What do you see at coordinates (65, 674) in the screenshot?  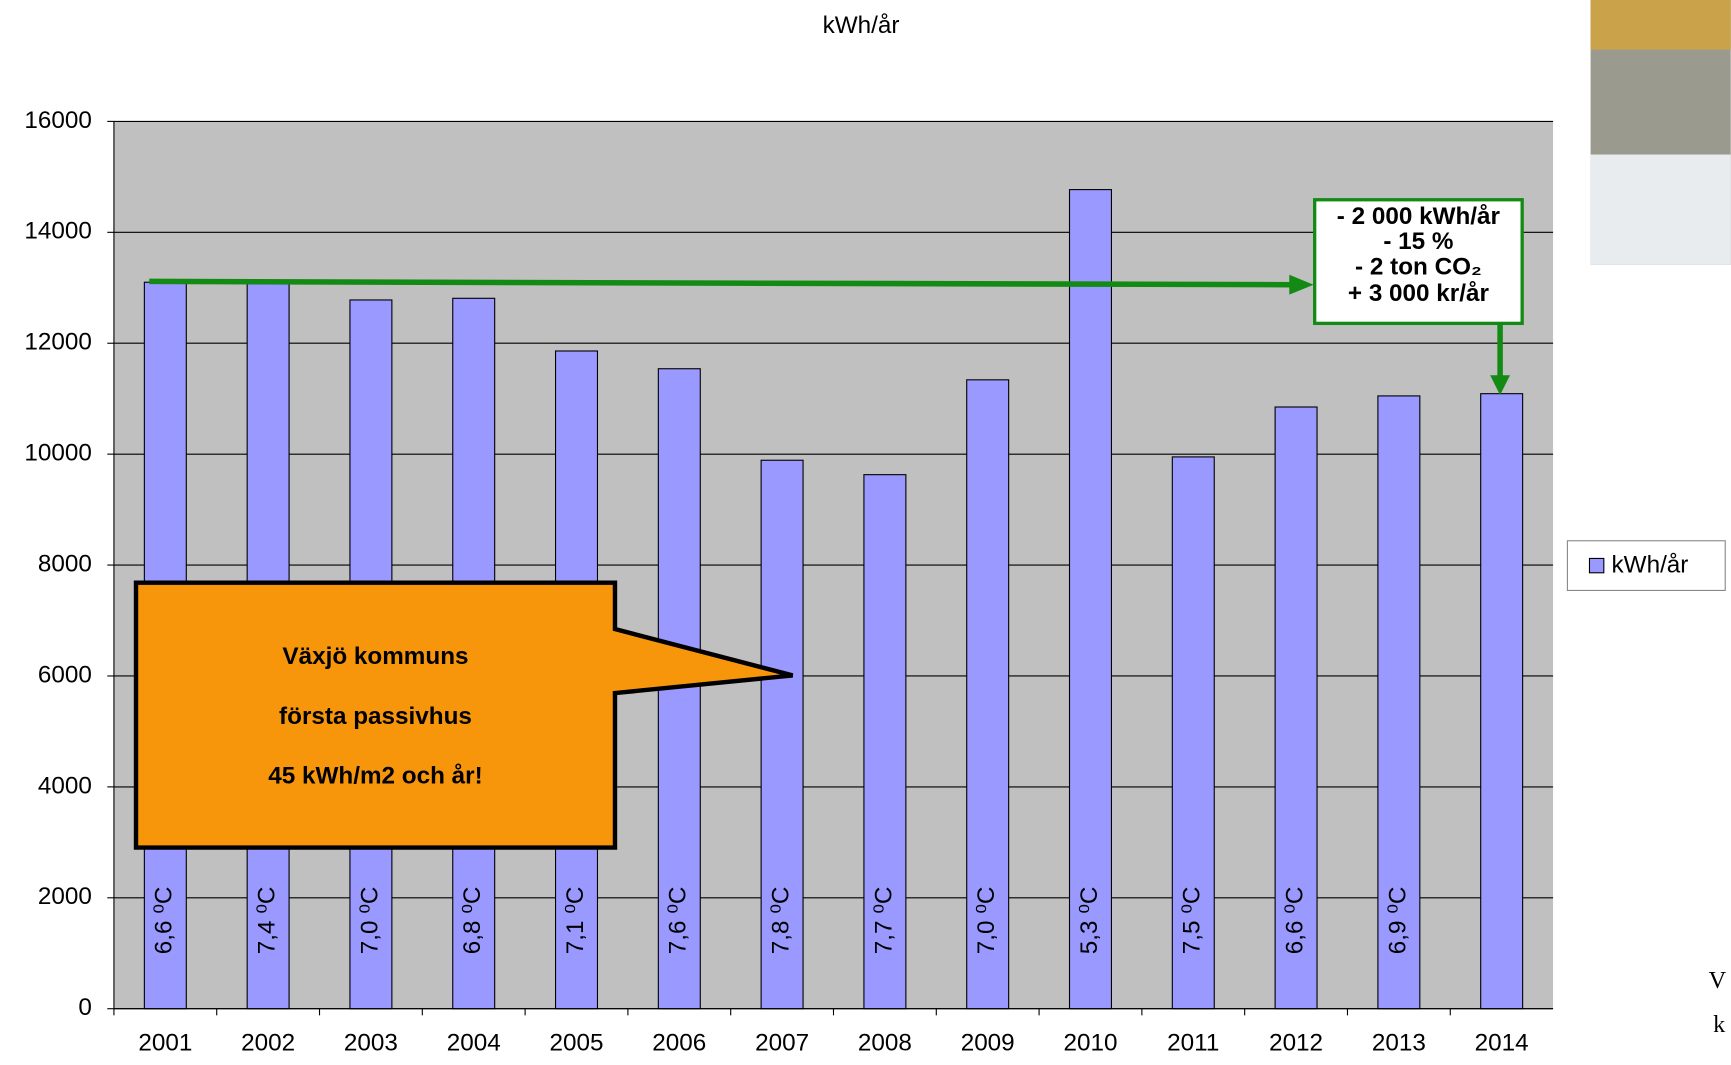 I see `y-tick-label: 6000` at bounding box center [65, 674].